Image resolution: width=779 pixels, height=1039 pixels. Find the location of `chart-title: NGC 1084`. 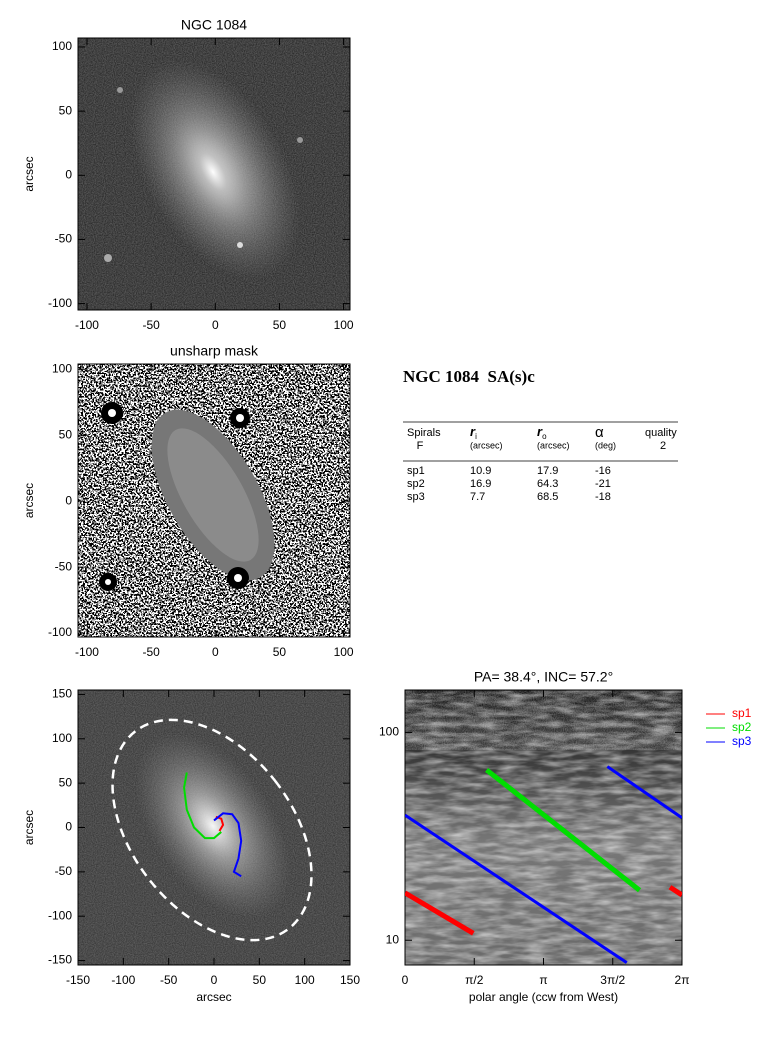

chart-title: NGC 1084 is located at coordinates (214, 25).